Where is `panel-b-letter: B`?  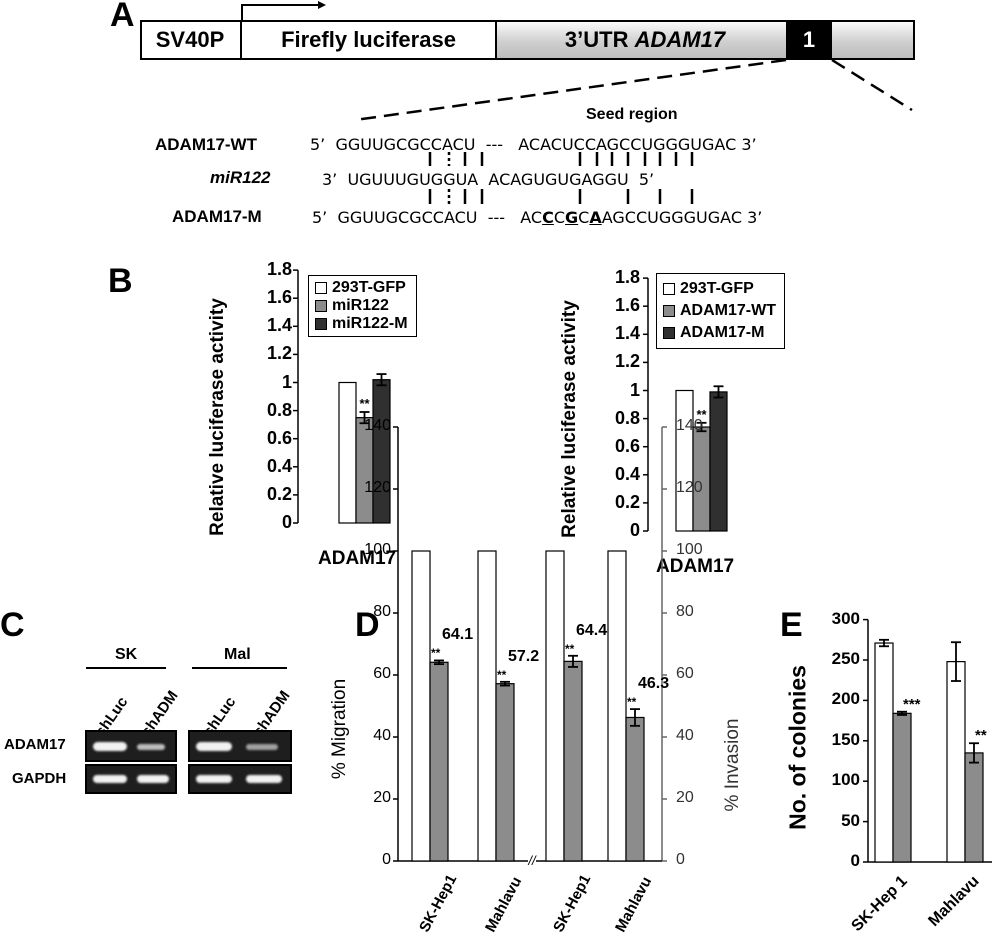
panel-b-letter: B is located at coordinates (120, 281).